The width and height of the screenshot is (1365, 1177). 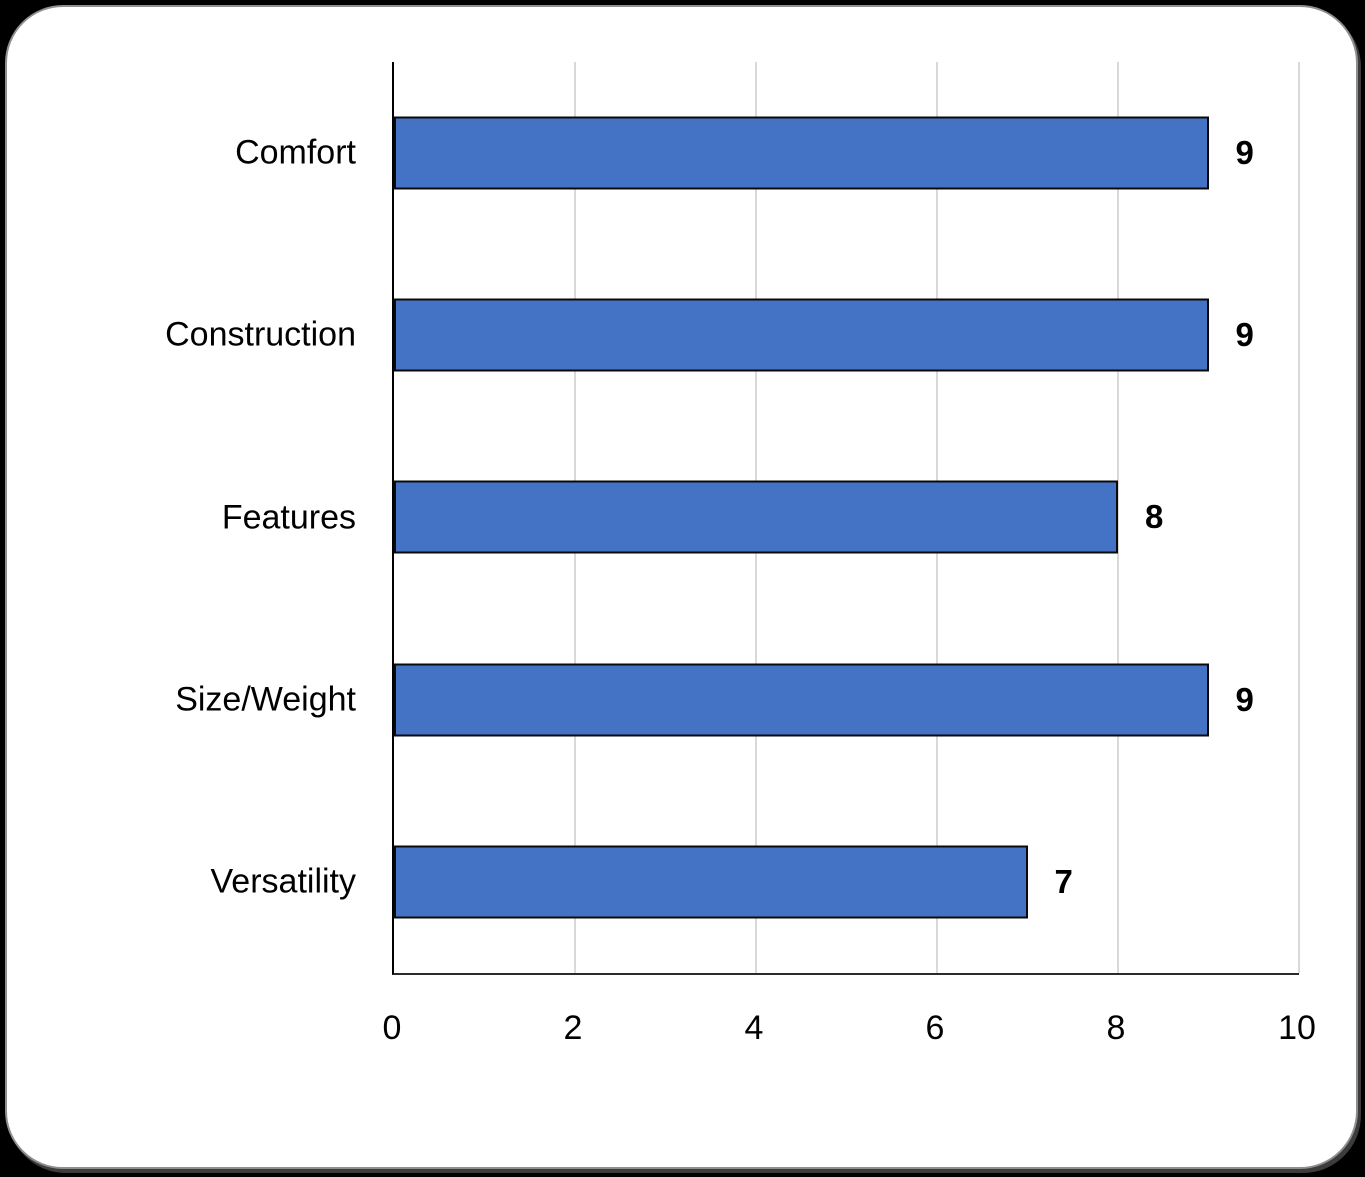 What do you see at coordinates (265, 698) in the screenshot?
I see `category-label-size-weight: Size/Weight` at bounding box center [265, 698].